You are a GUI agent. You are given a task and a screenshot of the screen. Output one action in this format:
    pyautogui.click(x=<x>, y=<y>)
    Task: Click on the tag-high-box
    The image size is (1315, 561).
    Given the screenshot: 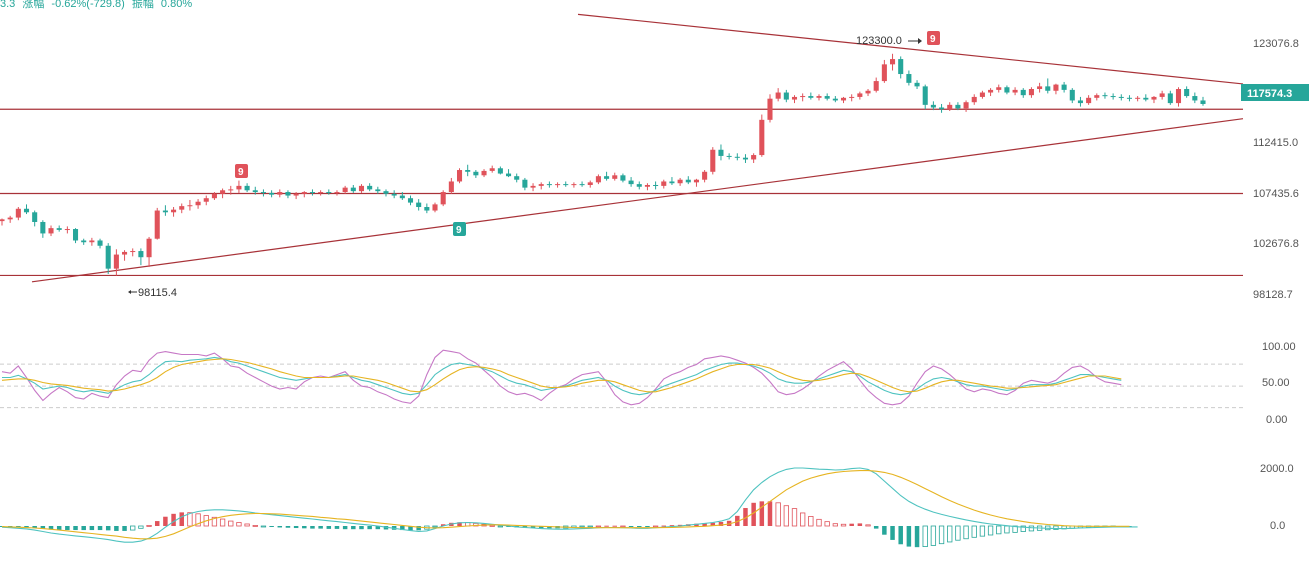 What is the action you would take?
    pyautogui.click(x=933, y=38)
    